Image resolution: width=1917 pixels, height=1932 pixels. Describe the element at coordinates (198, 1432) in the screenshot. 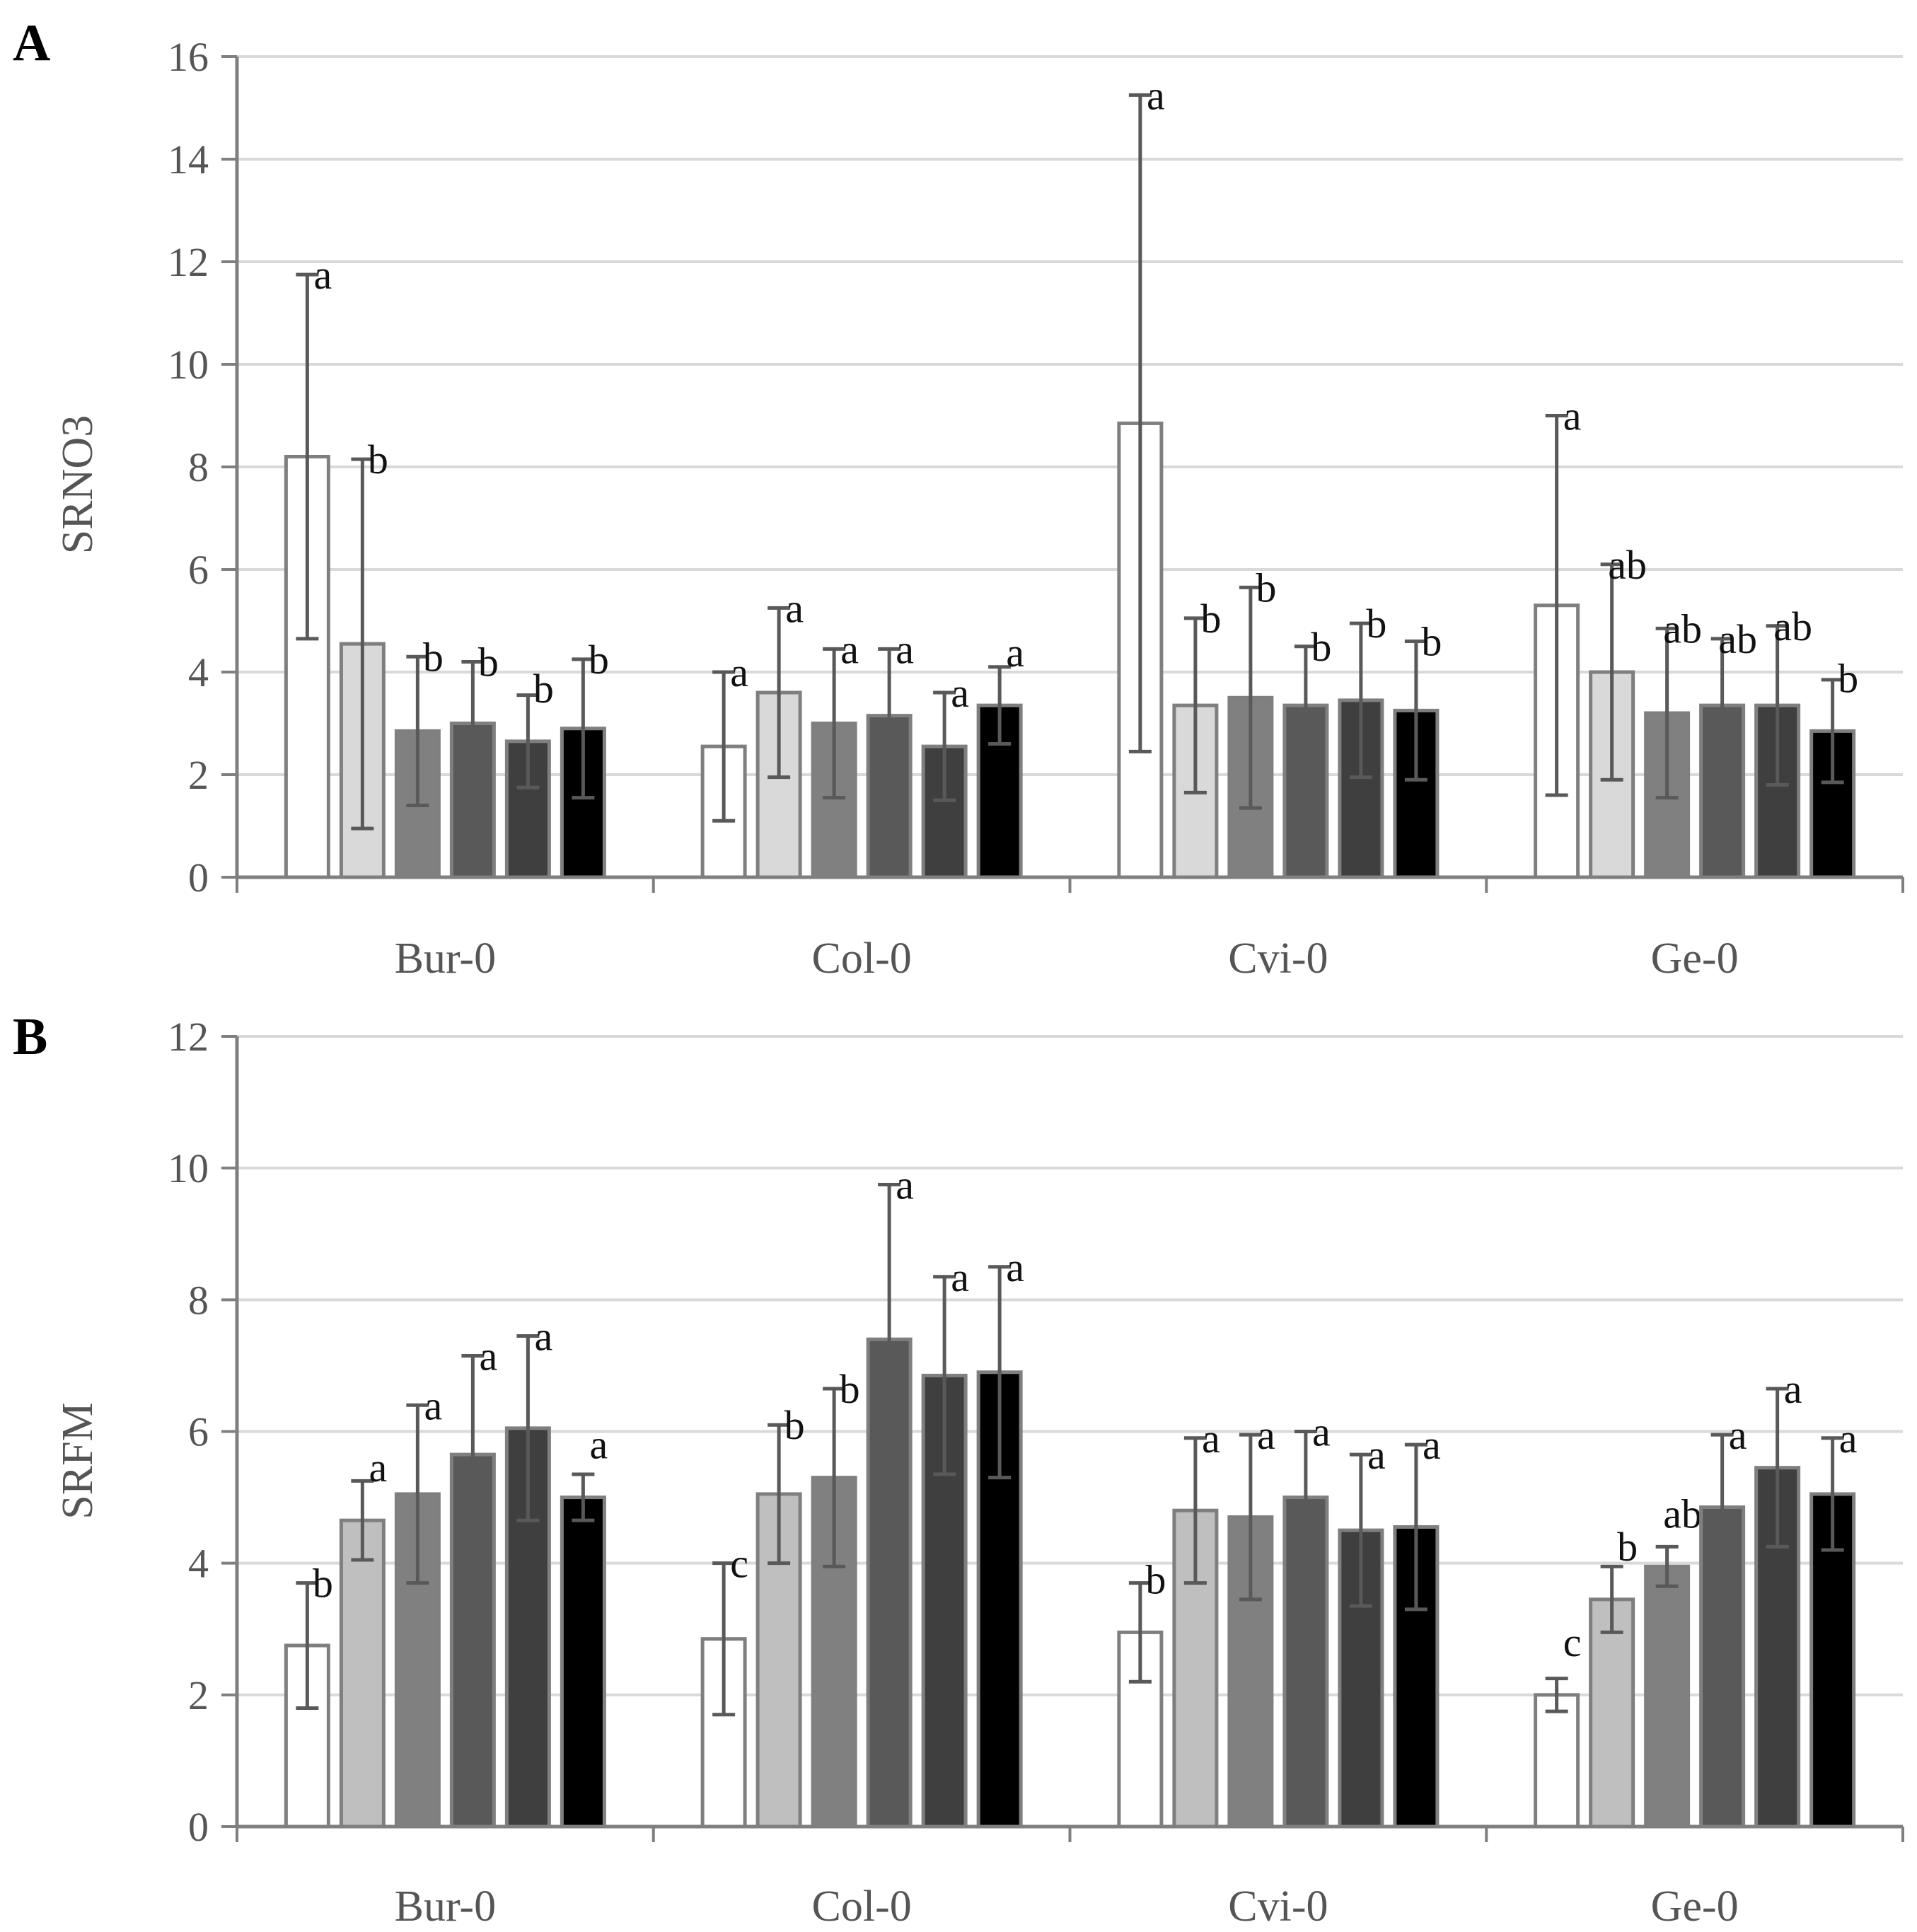

I see `panel-b-y-tick-label: 6` at that location.